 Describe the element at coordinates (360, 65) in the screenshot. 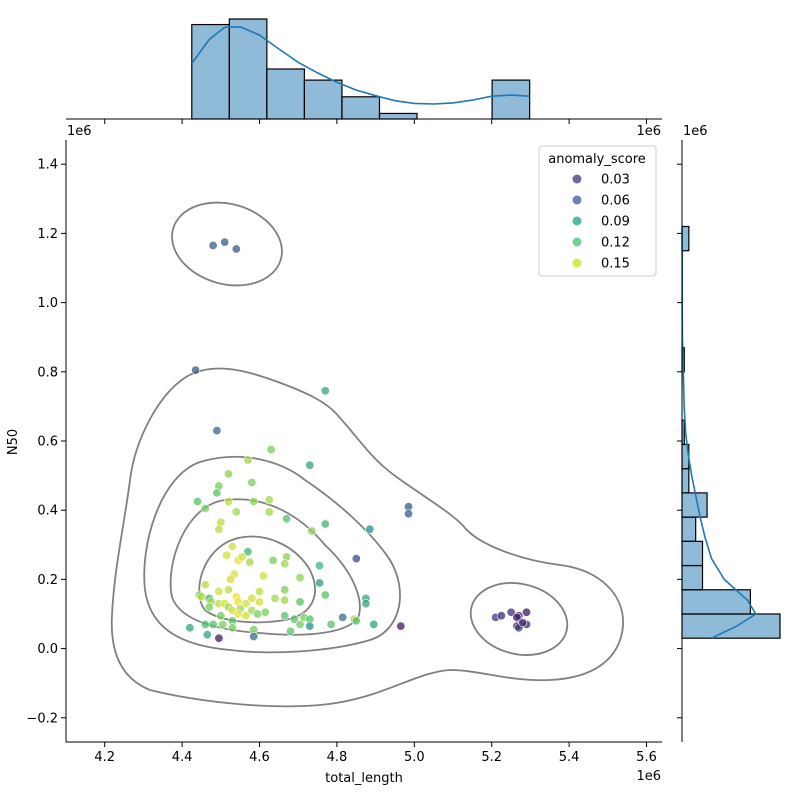

I see `top-kde-line` at that location.